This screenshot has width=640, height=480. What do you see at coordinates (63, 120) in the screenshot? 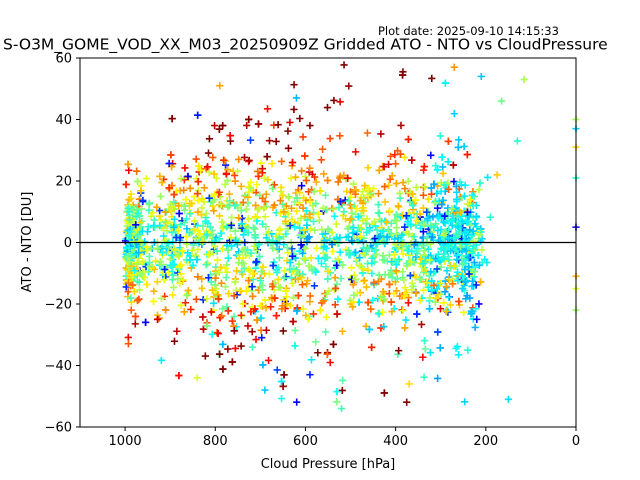
I see `y-tick-label: 40` at bounding box center [63, 120].